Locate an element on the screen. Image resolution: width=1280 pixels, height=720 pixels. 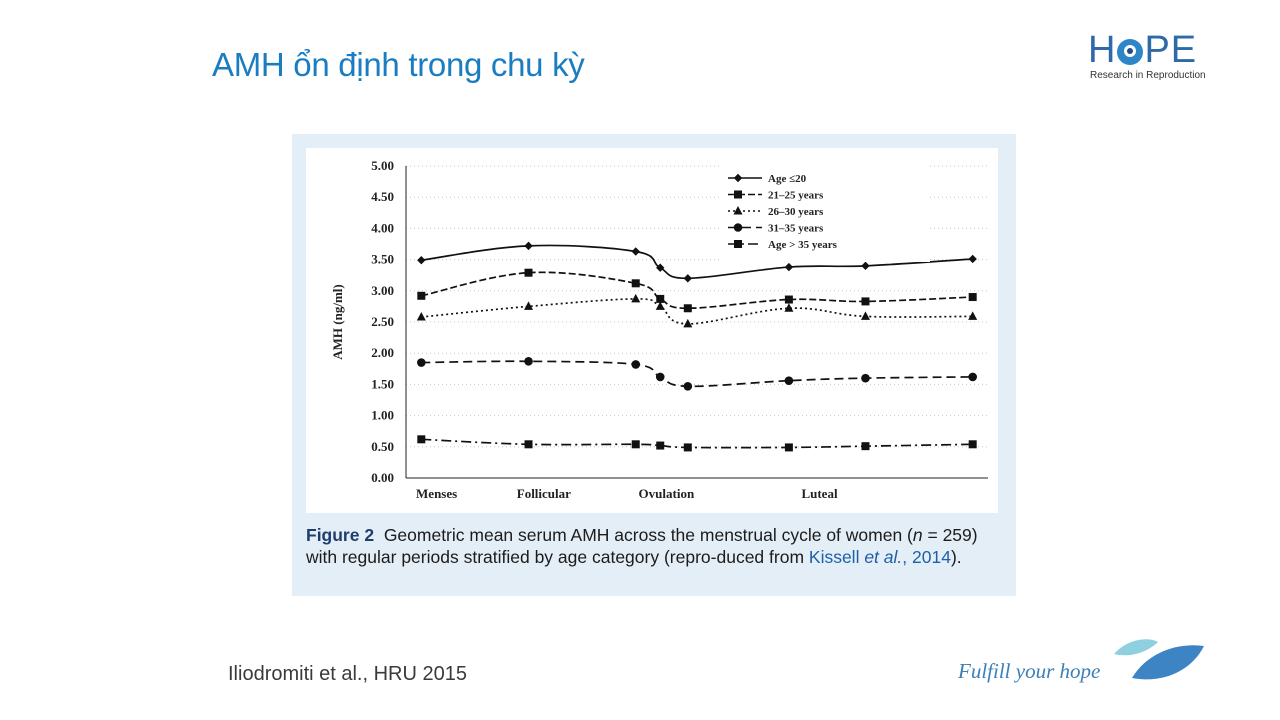
caption-citation-etal: et al. is located at coordinates (883, 557).